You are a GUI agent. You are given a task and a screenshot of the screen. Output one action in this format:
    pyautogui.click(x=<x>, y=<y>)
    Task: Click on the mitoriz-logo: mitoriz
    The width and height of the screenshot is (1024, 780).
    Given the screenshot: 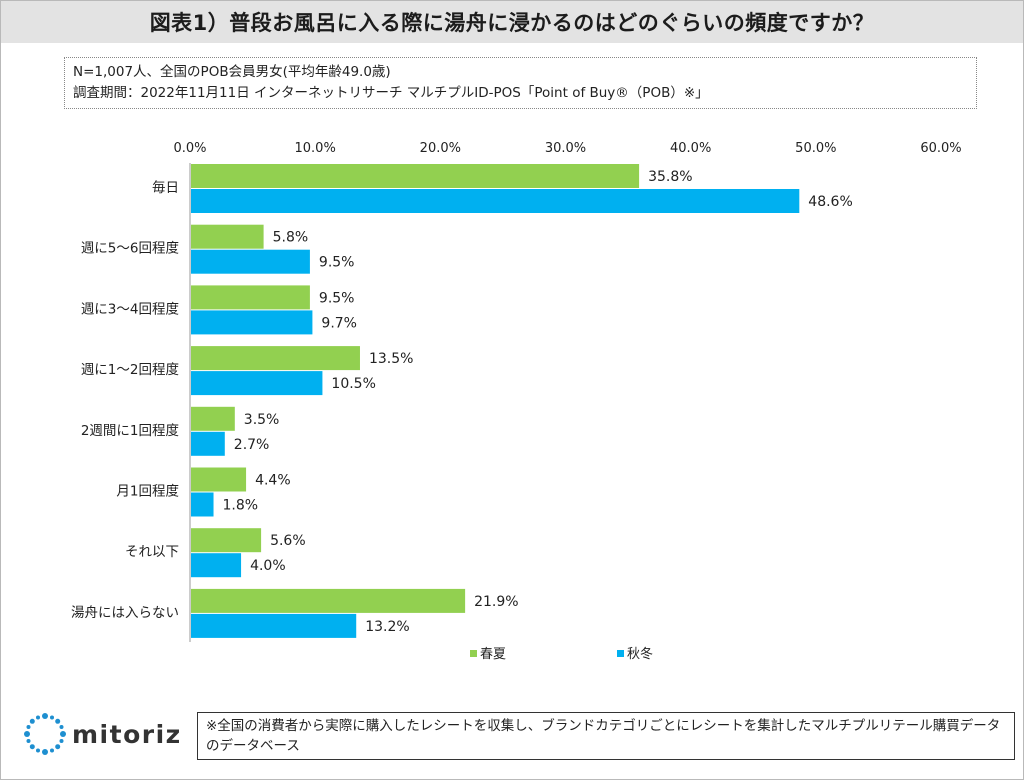 What is the action you would take?
    pyautogui.click(x=102, y=734)
    